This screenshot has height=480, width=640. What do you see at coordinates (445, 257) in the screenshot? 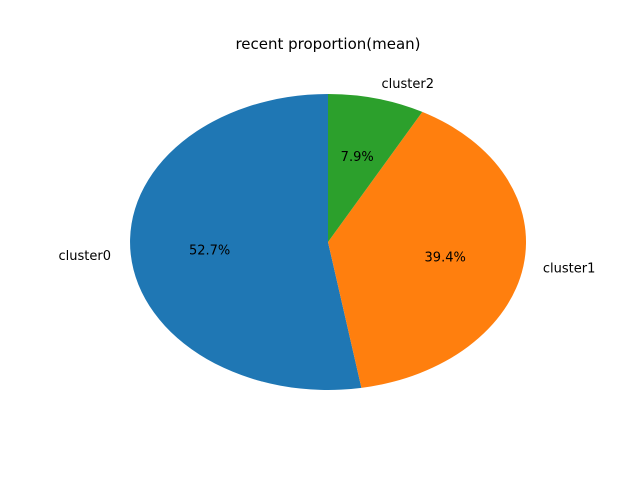
I see `percent-label-cluster1: 39.4%` at bounding box center [445, 257].